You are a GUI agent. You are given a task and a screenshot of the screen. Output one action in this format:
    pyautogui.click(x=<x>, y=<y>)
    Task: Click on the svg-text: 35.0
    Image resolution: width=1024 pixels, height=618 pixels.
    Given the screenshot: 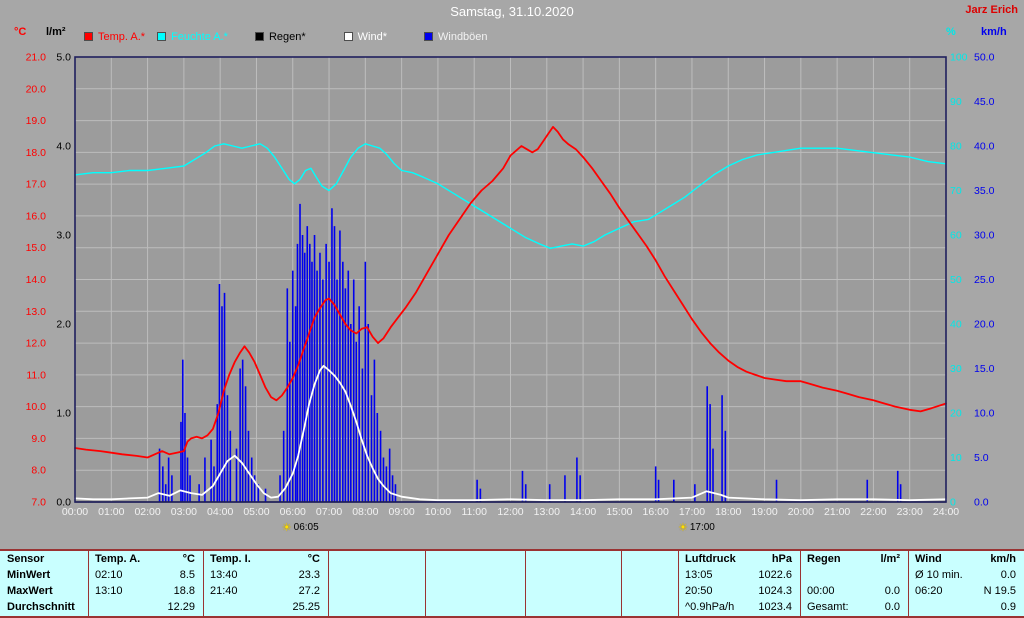 What is the action you would take?
    pyautogui.click(x=984, y=191)
    